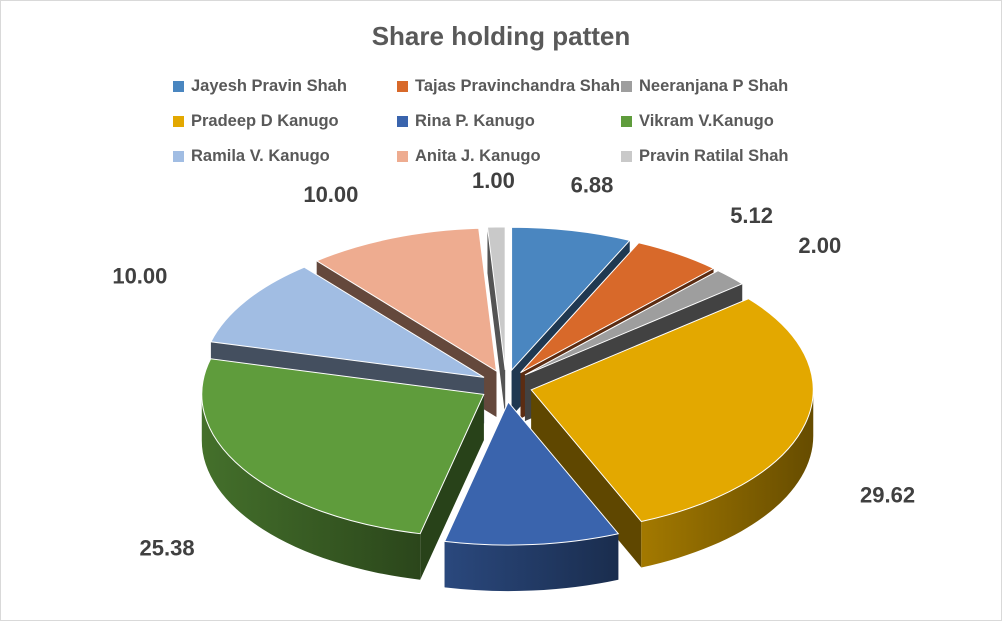  I want to click on legend-label: Jayesh Pravin Shah, so click(269, 85).